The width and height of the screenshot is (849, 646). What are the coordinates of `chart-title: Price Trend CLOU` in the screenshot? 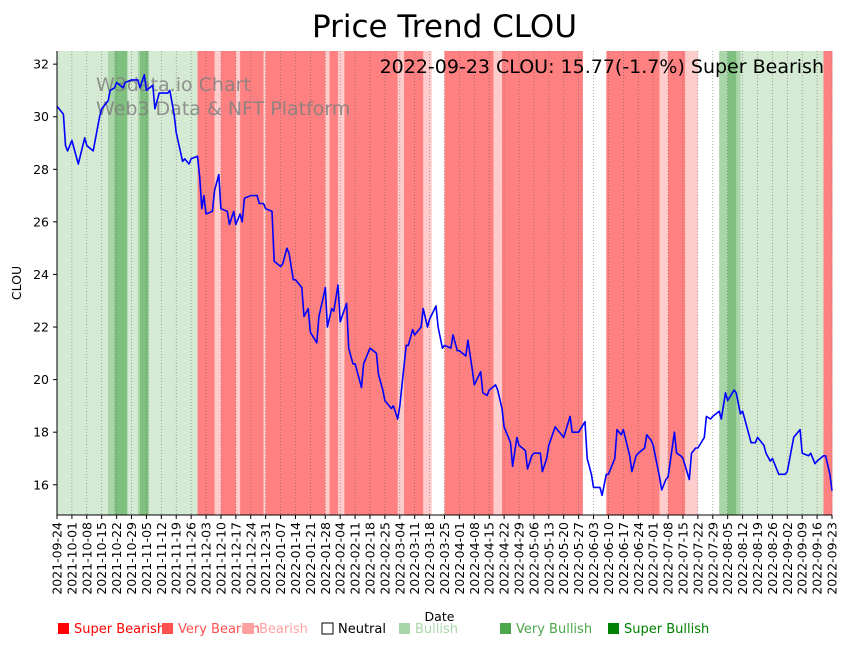 It's located at (444, 27).